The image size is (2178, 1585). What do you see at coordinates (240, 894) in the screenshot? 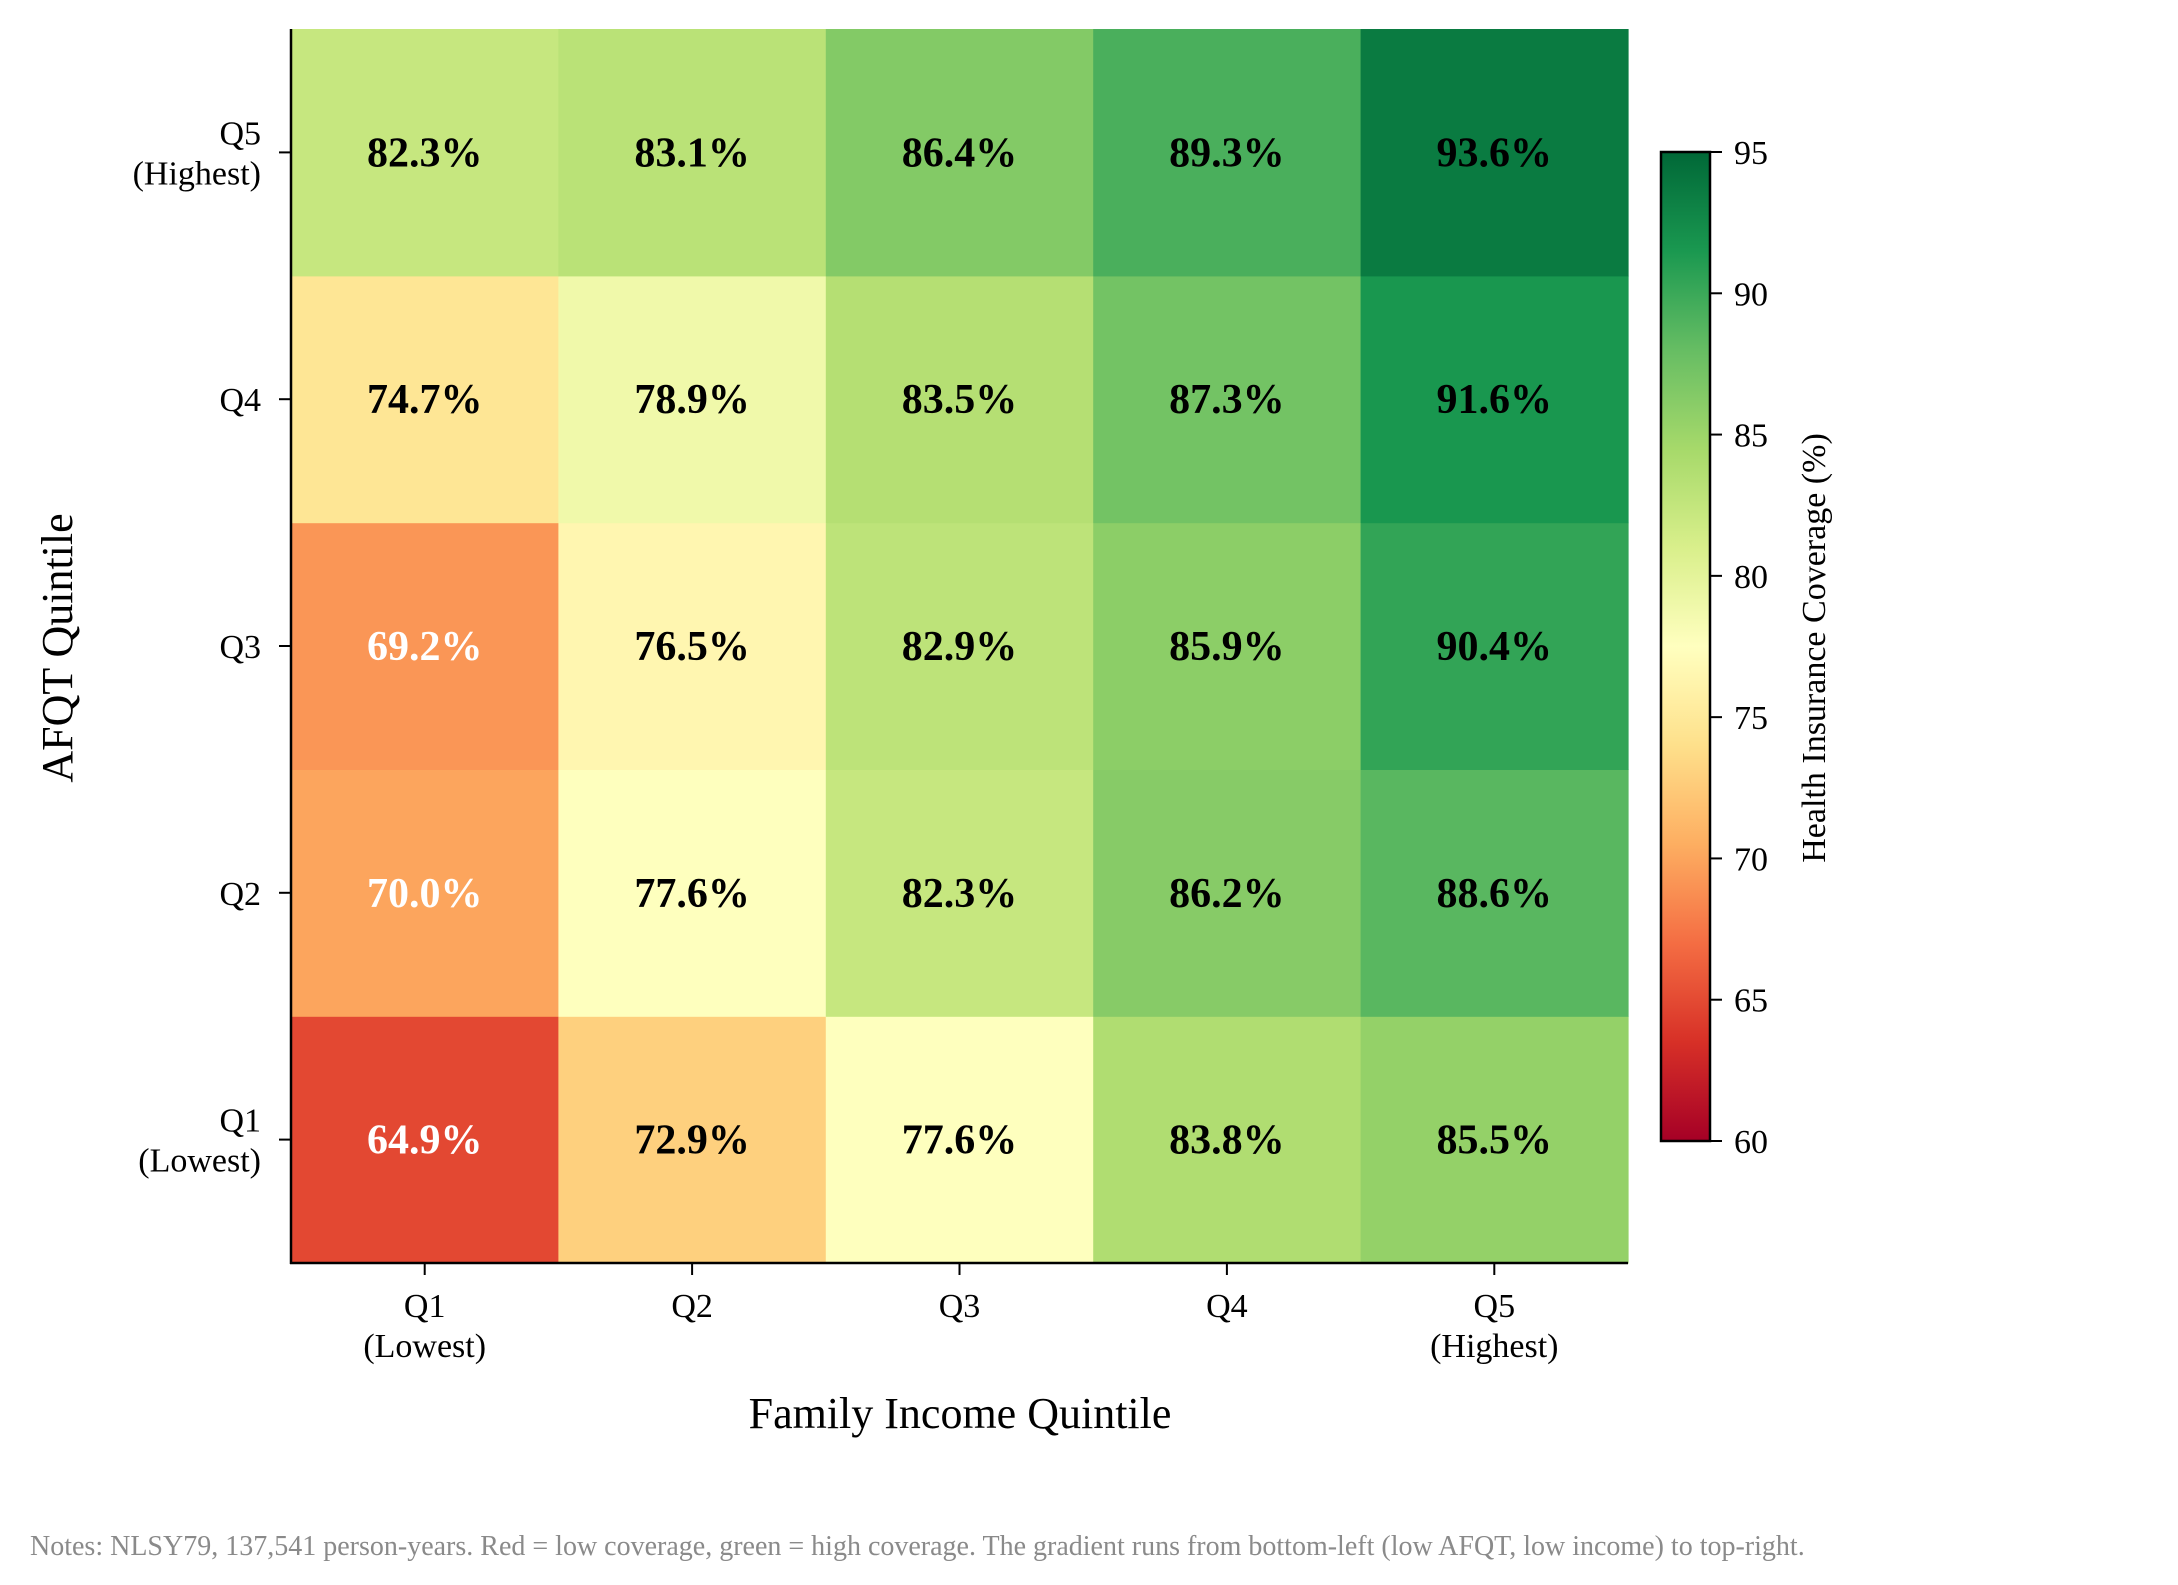
I see `y-tick-label: Q2` at bounding box center [240, 894].